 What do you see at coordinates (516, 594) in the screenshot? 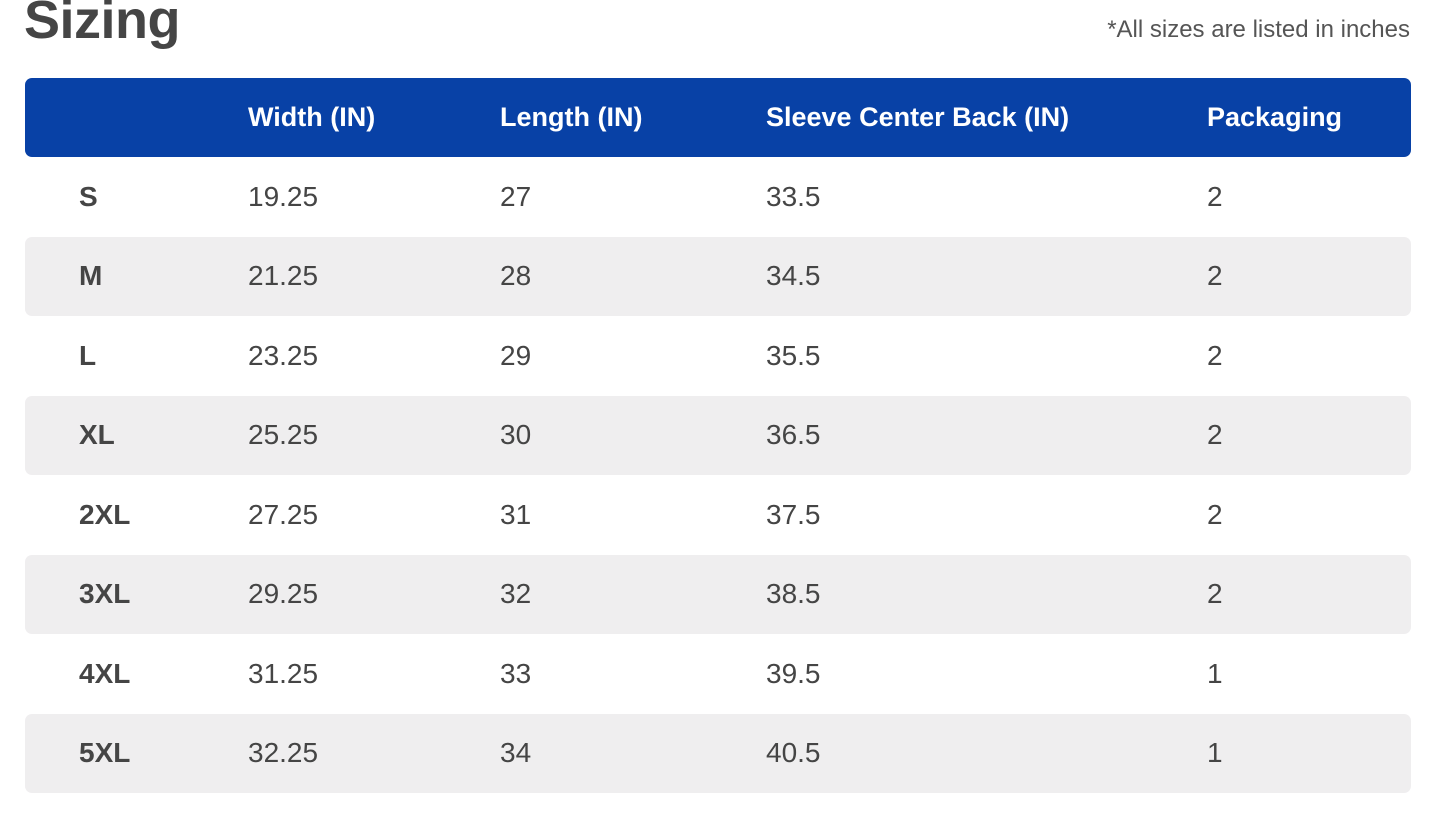
I see `length-cell: 32` at bounding box center [516, 594].